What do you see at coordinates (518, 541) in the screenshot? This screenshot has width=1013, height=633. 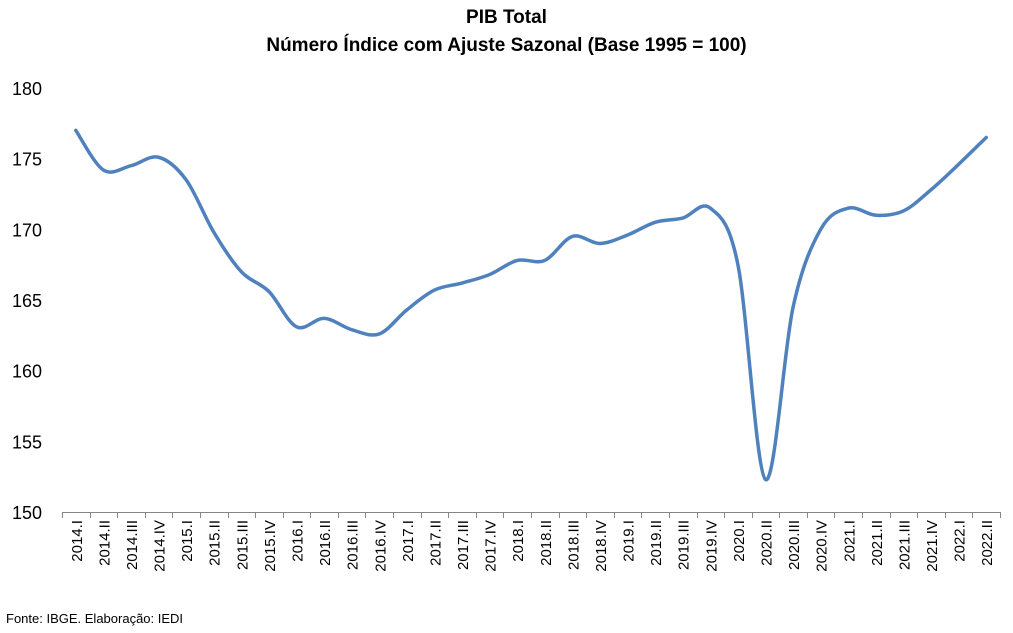 I see `x-tick-label: 2018.I` at bounding box center [518, 541].